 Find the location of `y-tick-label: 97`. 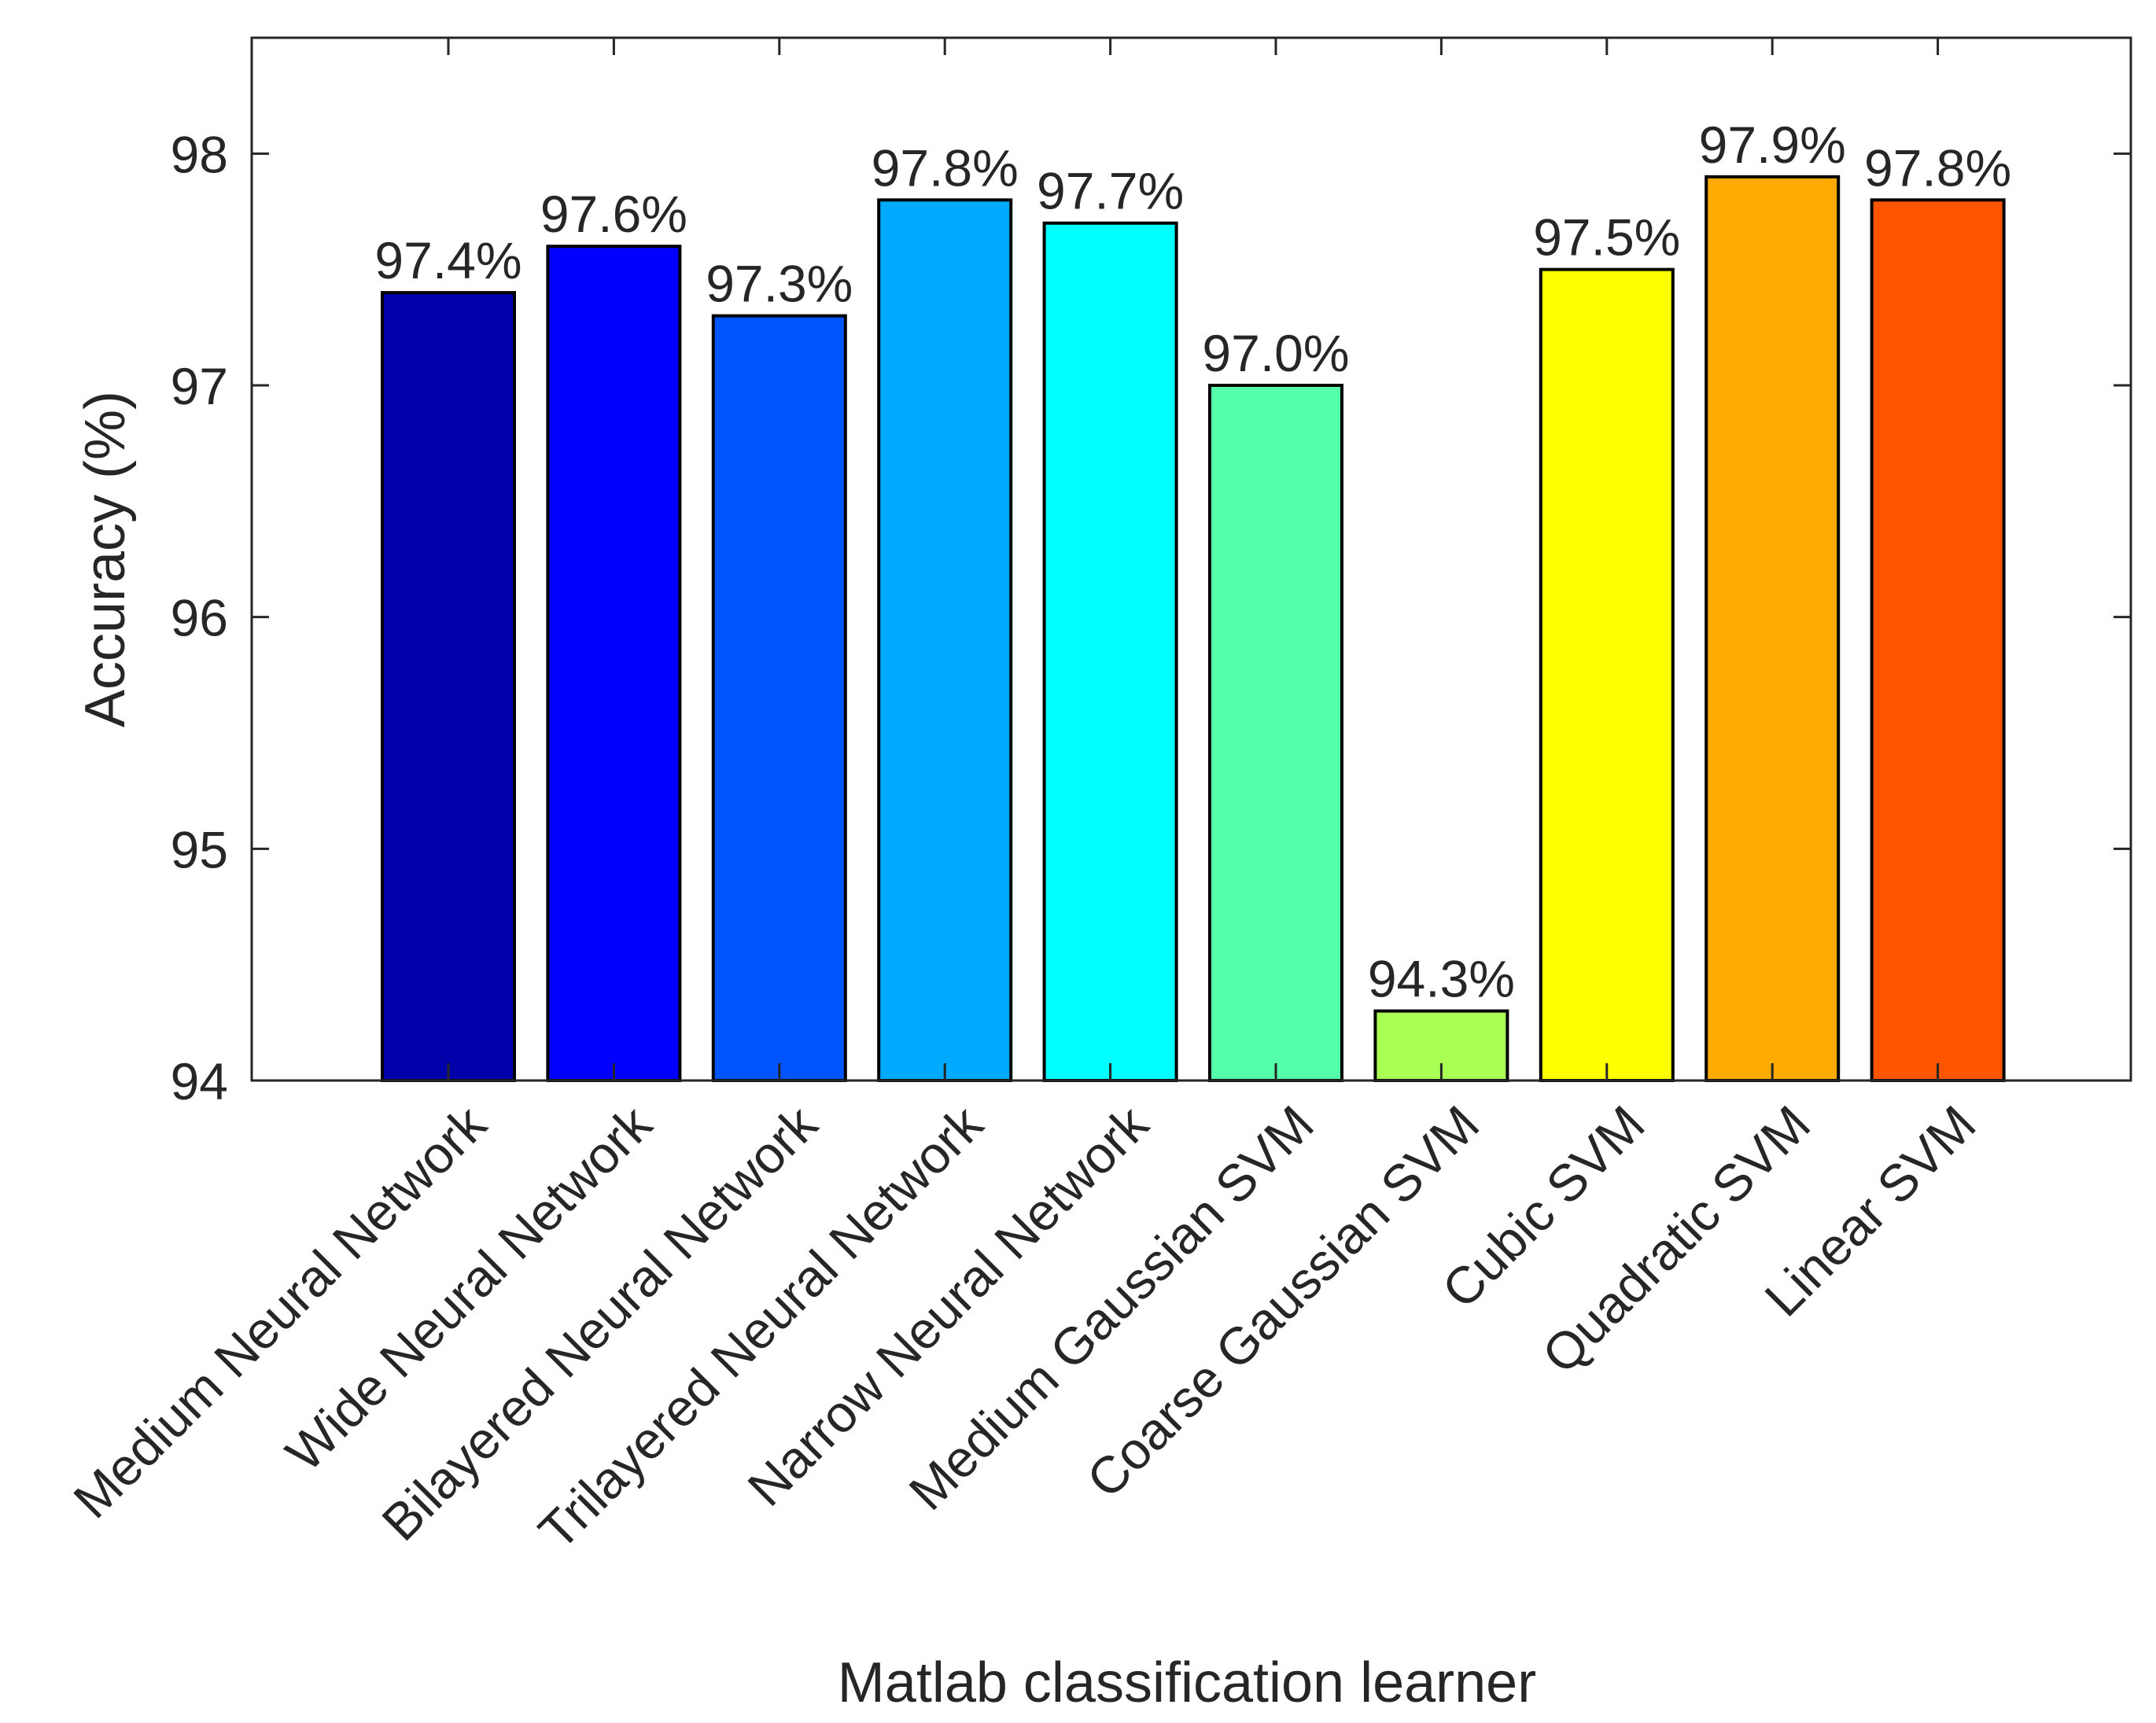

y-tick-label: 97 is located at coordinates (200, 386).